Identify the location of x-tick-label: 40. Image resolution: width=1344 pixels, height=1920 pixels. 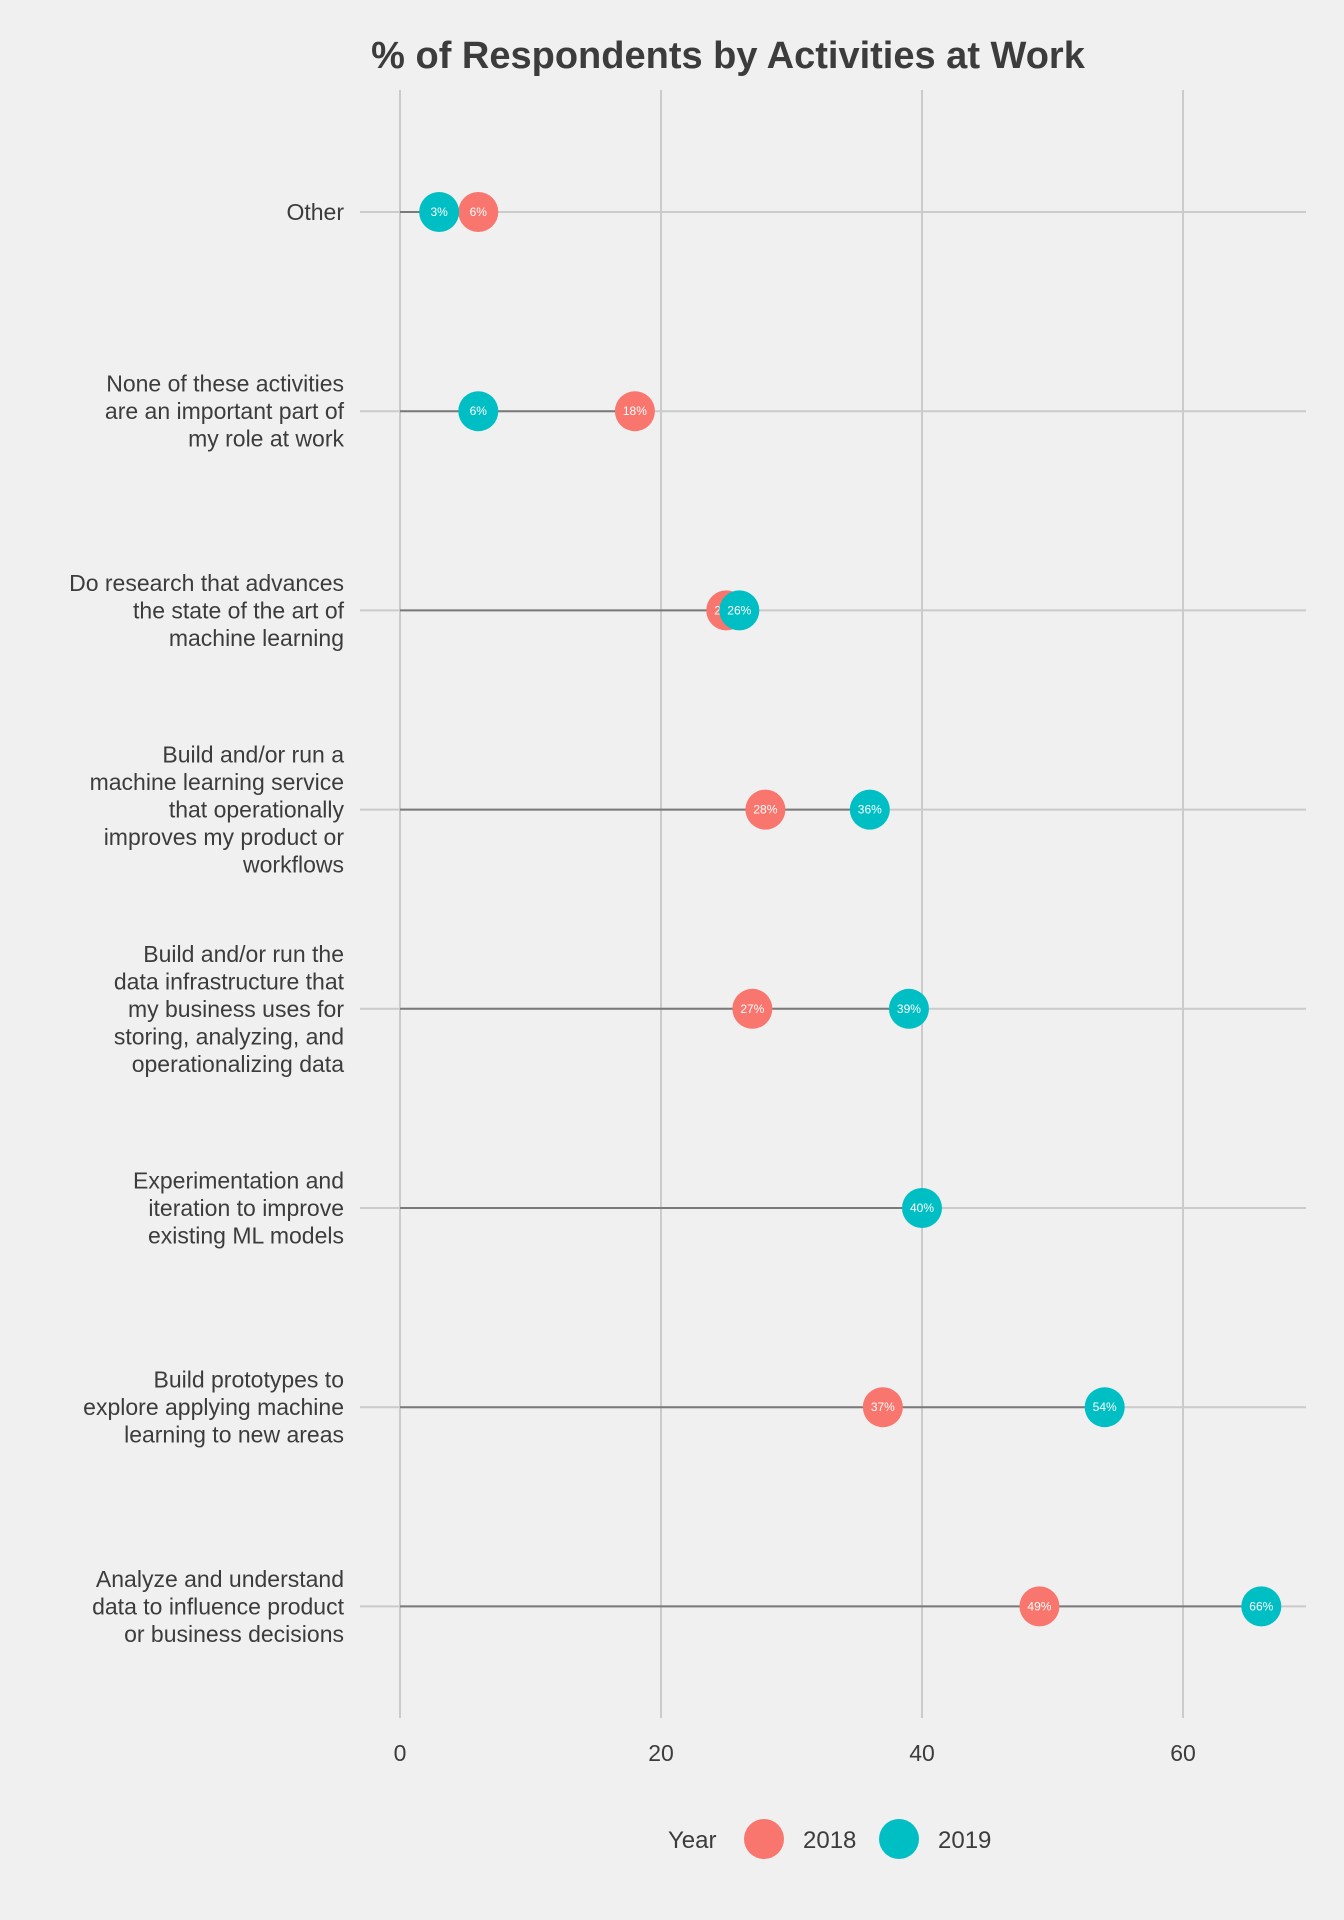
(922, 1753).